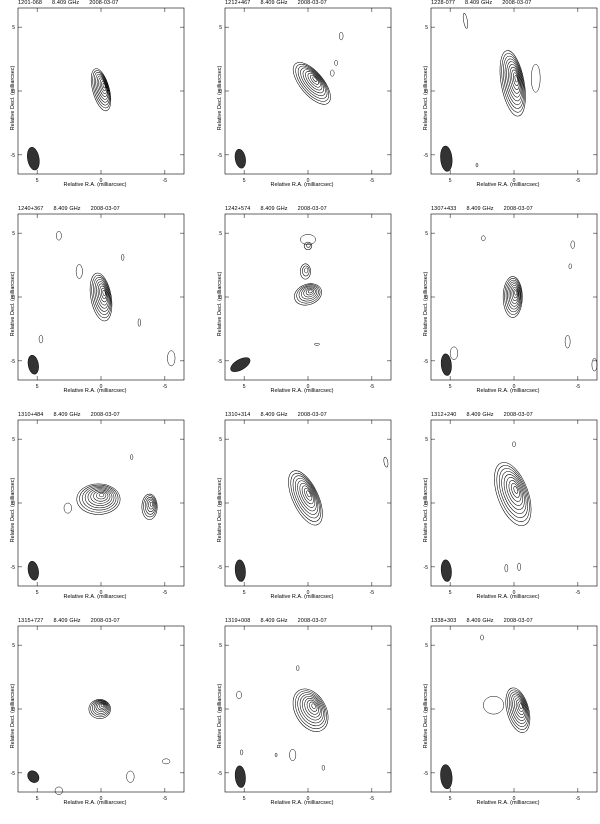  Describe the element at coordinates (486, 3) in the screenshot. I see `panel-title: 1228-077 8.409 GHz 2008-03-07` at that location.